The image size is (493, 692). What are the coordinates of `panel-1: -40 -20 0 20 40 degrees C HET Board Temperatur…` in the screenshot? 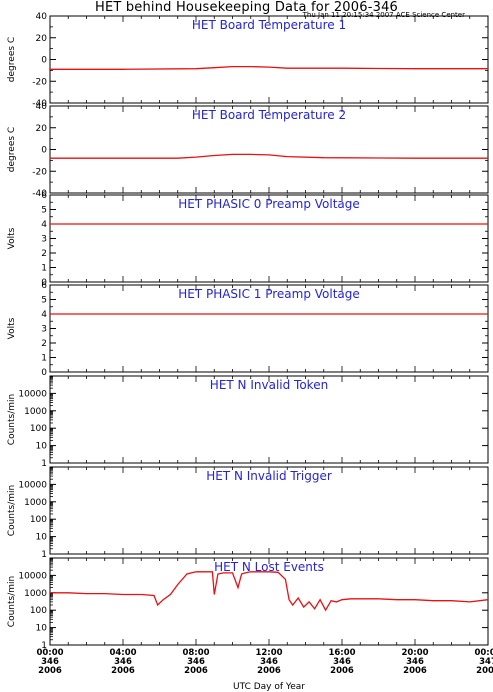 It's located at (248, 60).